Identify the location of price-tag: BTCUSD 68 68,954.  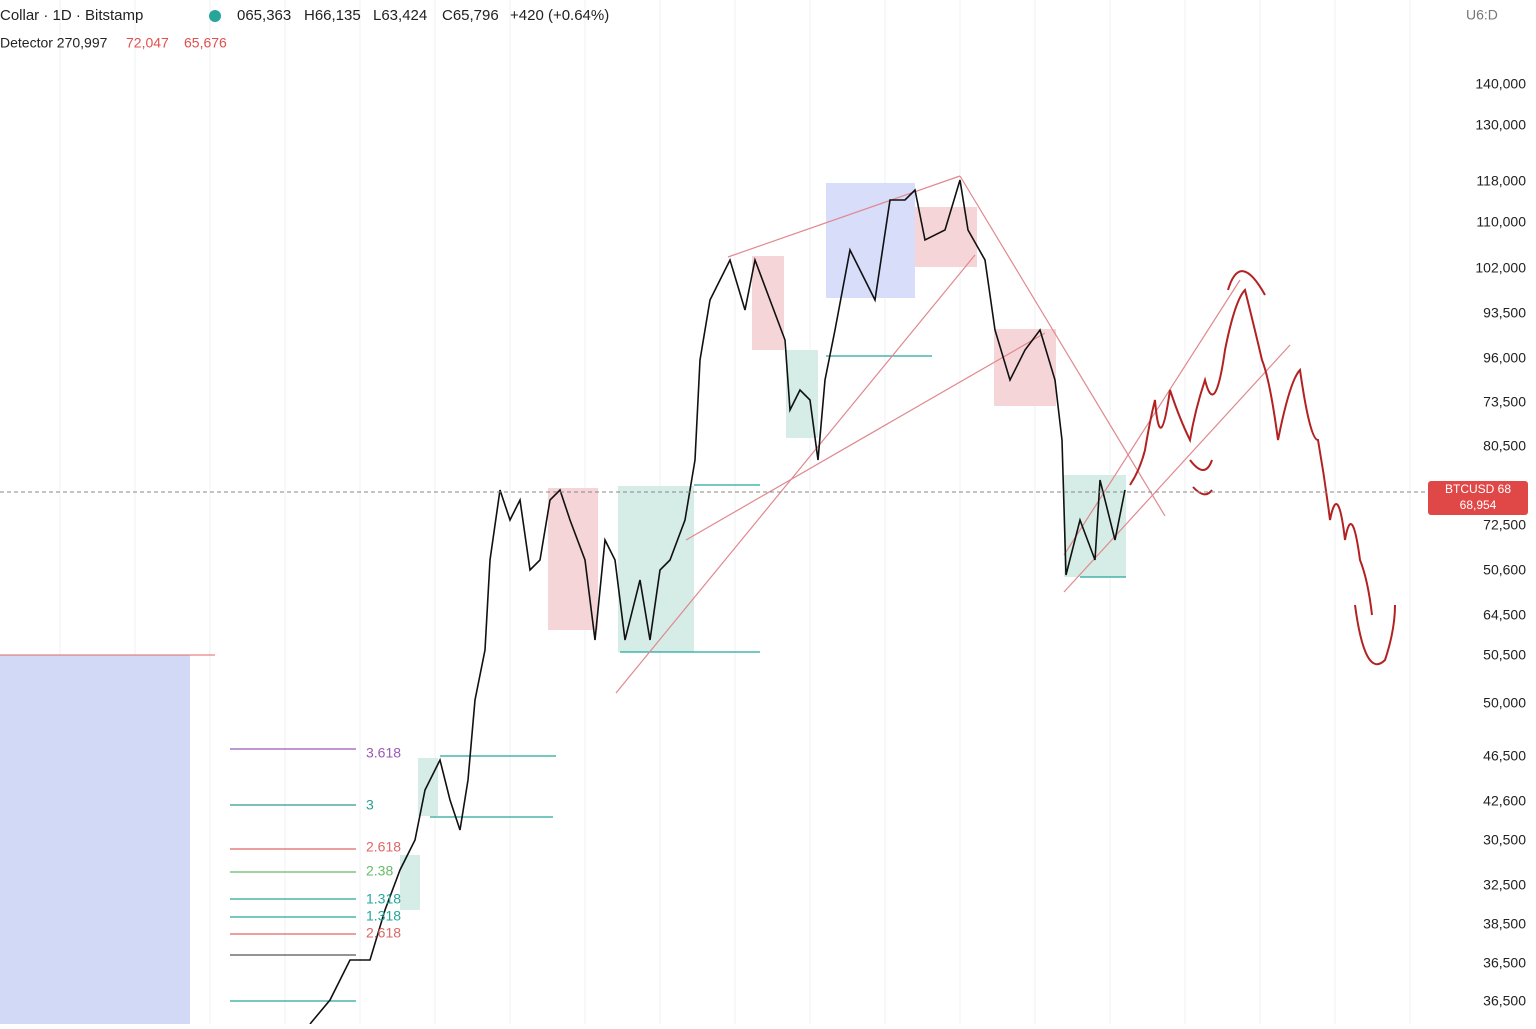
(1478, 498).